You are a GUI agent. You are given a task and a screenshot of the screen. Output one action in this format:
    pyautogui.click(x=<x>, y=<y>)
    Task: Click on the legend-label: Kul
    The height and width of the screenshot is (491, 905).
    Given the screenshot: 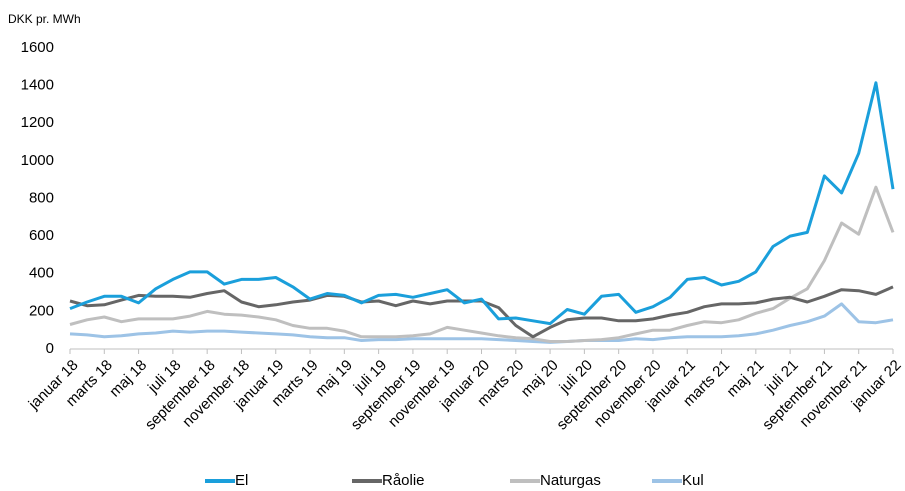 What is the action you would take?
    pyautogui.click(x=693, y=480)
    